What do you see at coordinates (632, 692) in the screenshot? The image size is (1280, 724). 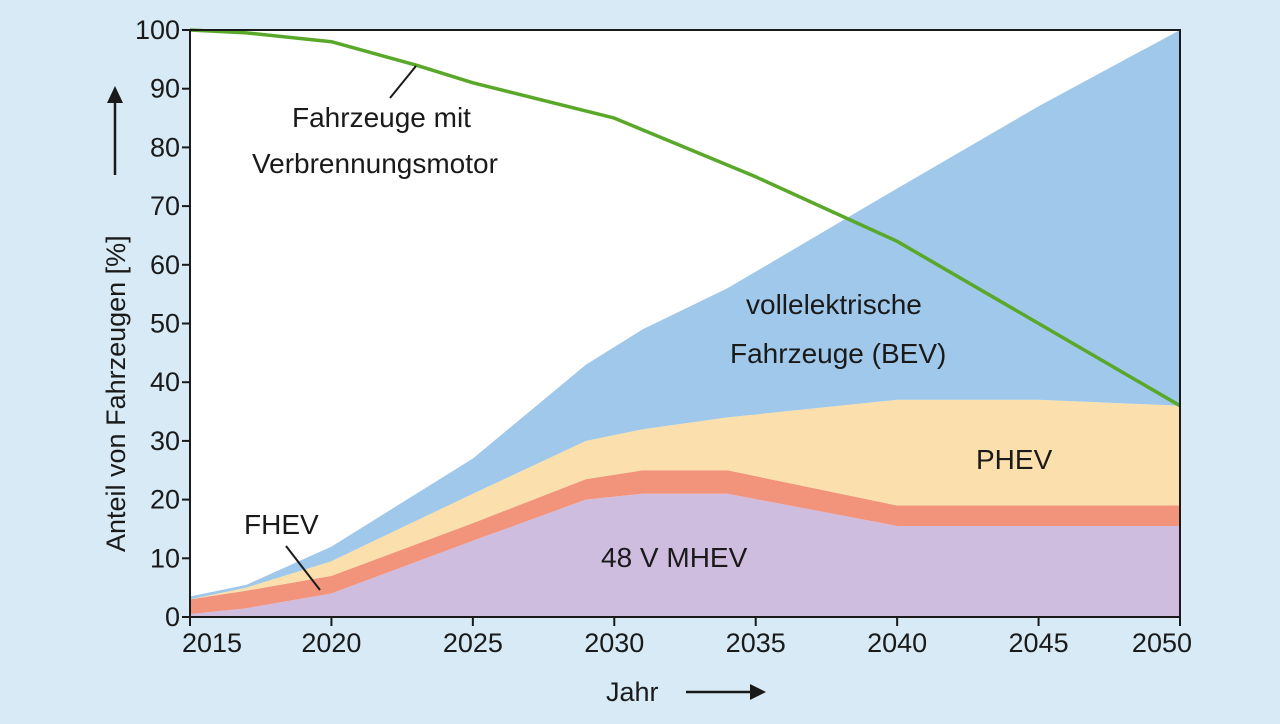 I see `x-axis-title: Jahr` at bounding box center [632, 692].